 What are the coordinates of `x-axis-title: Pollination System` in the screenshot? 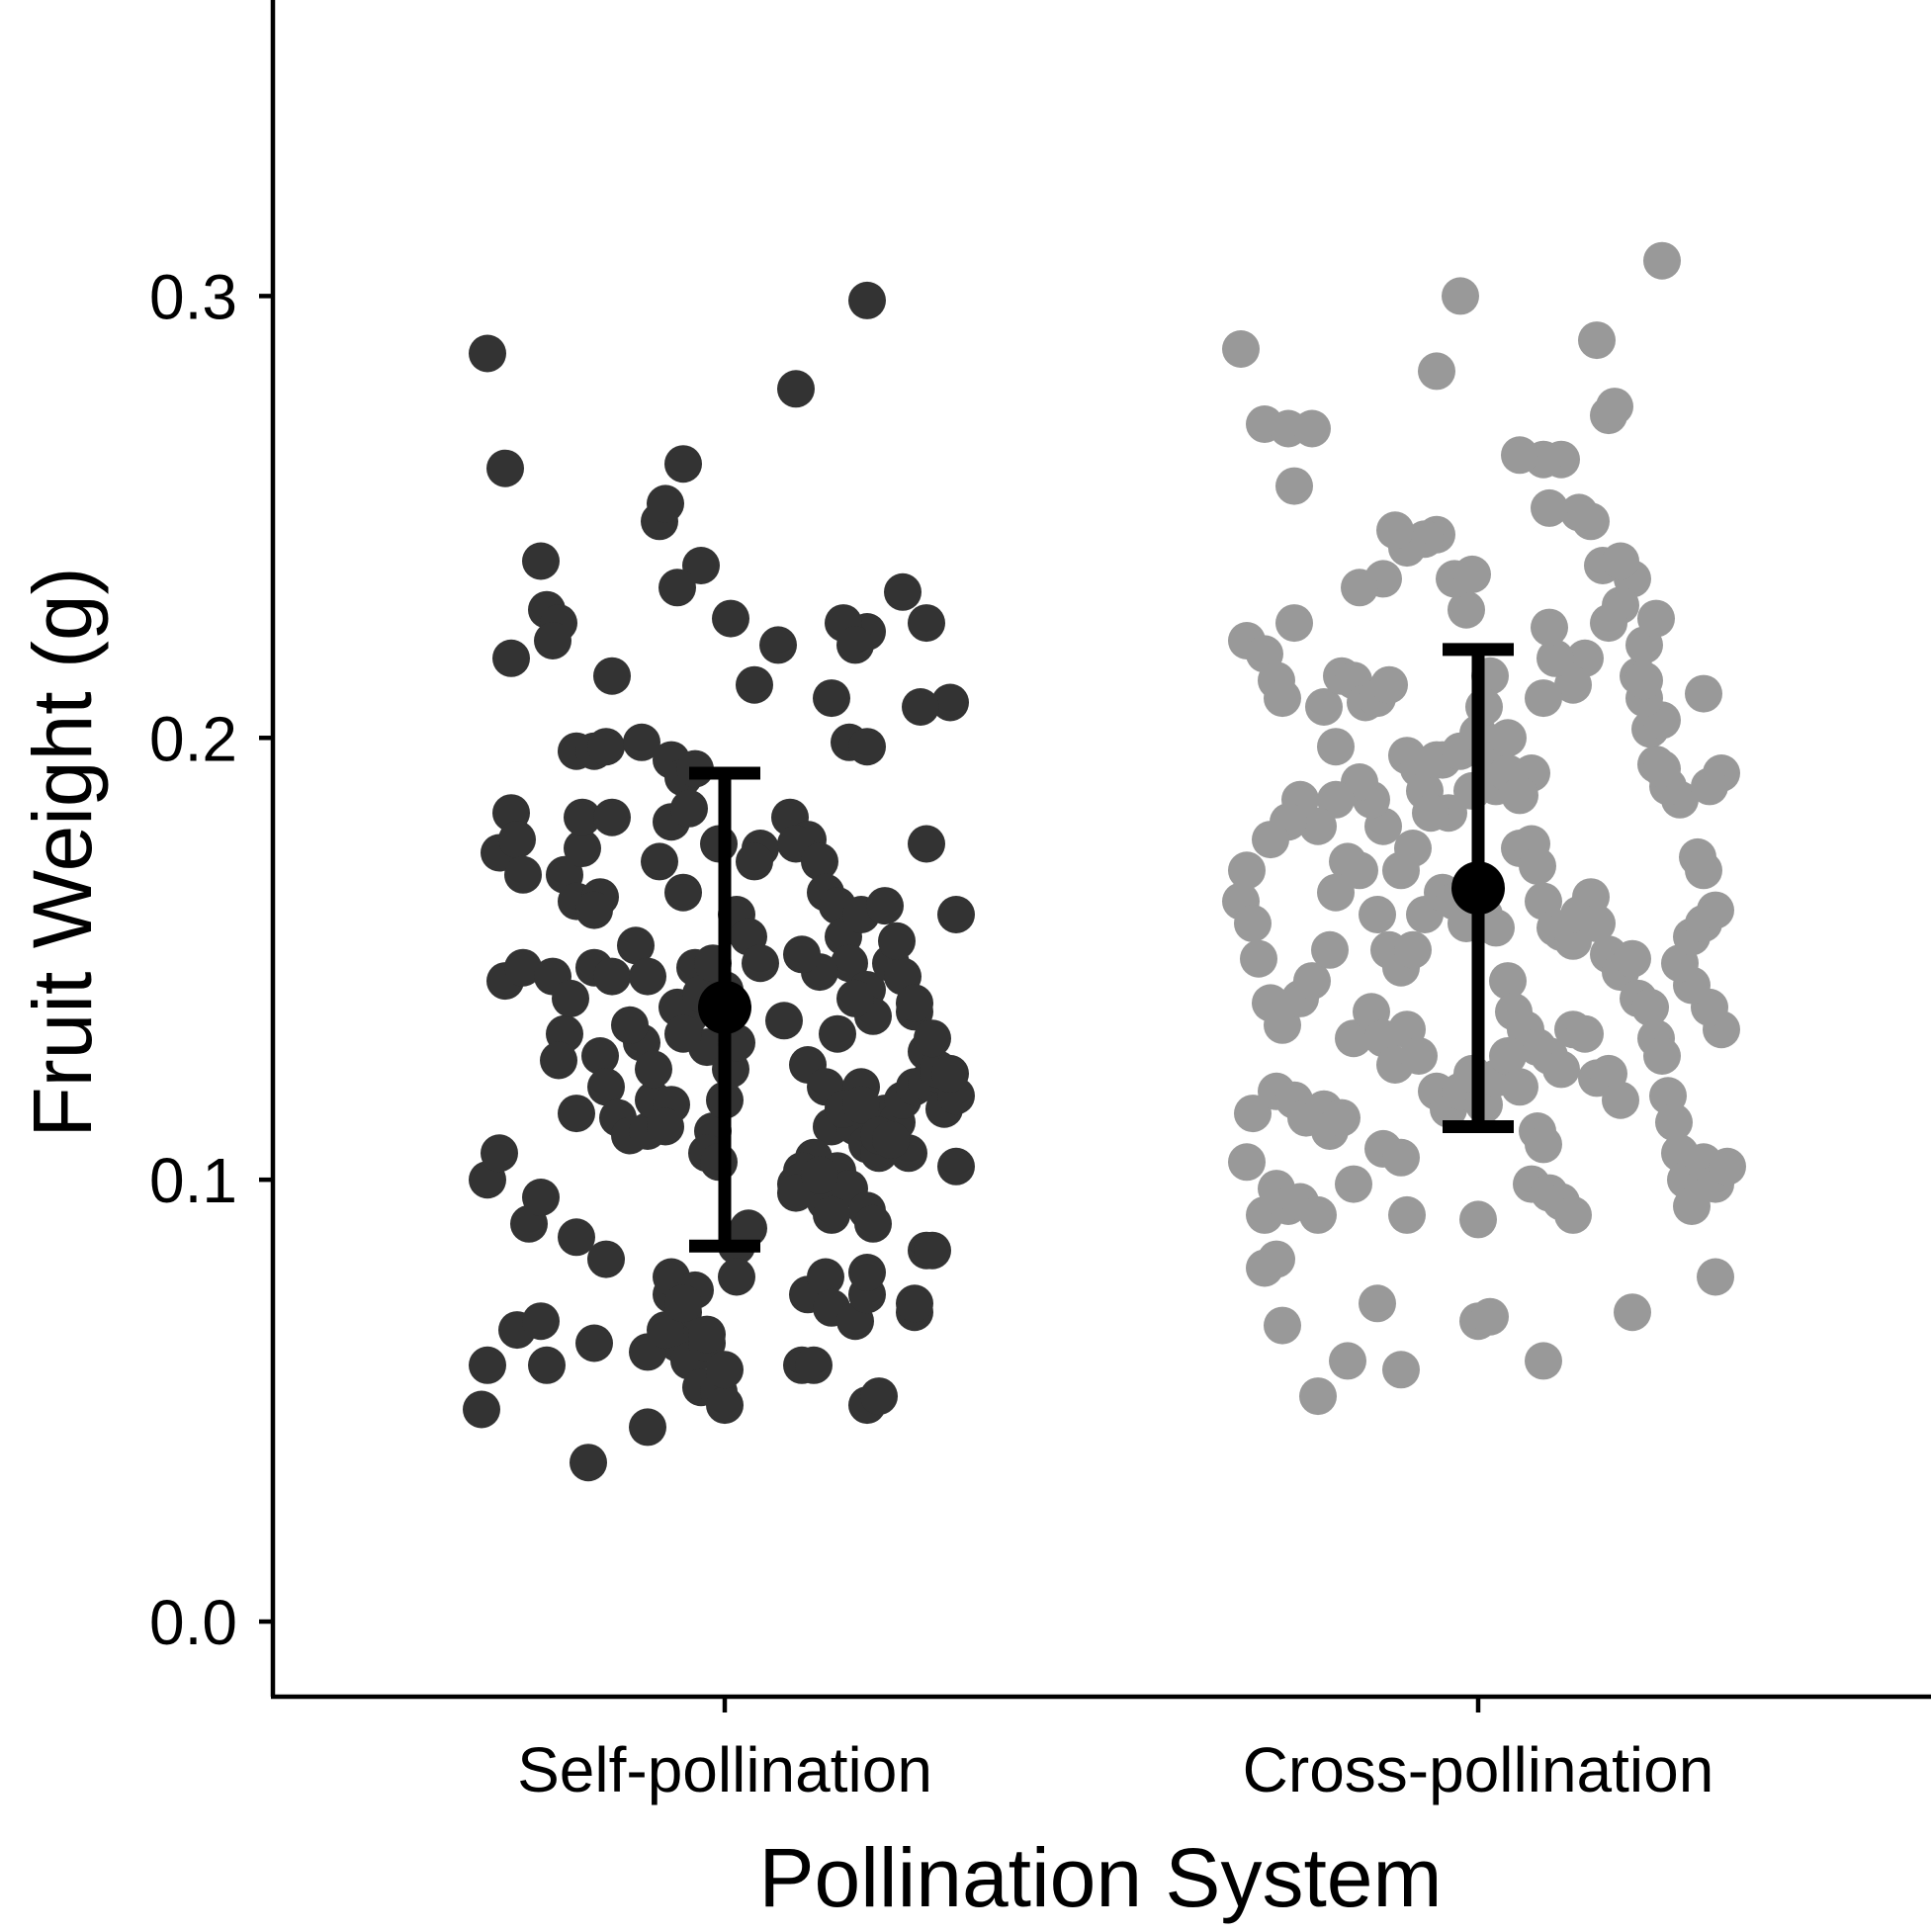 It's located at (1101, 1877).